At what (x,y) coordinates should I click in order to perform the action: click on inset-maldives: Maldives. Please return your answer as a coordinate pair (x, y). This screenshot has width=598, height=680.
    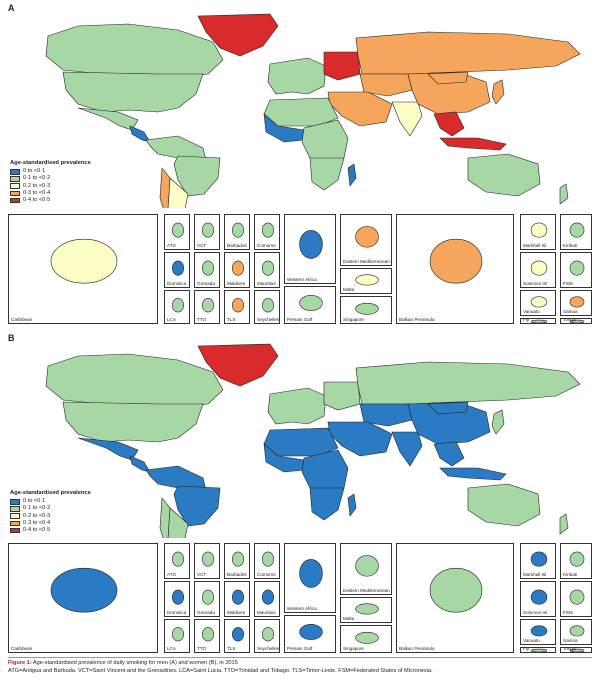
    Looking at the image, I should click on (237, 599).